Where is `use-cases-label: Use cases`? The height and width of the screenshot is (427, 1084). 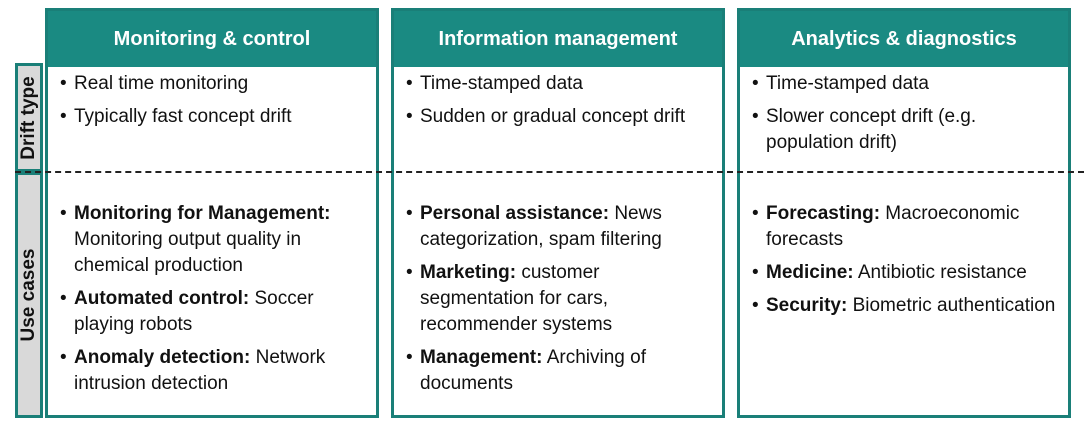 use-cases-label: Use cases is located at coordinates (28, 295).